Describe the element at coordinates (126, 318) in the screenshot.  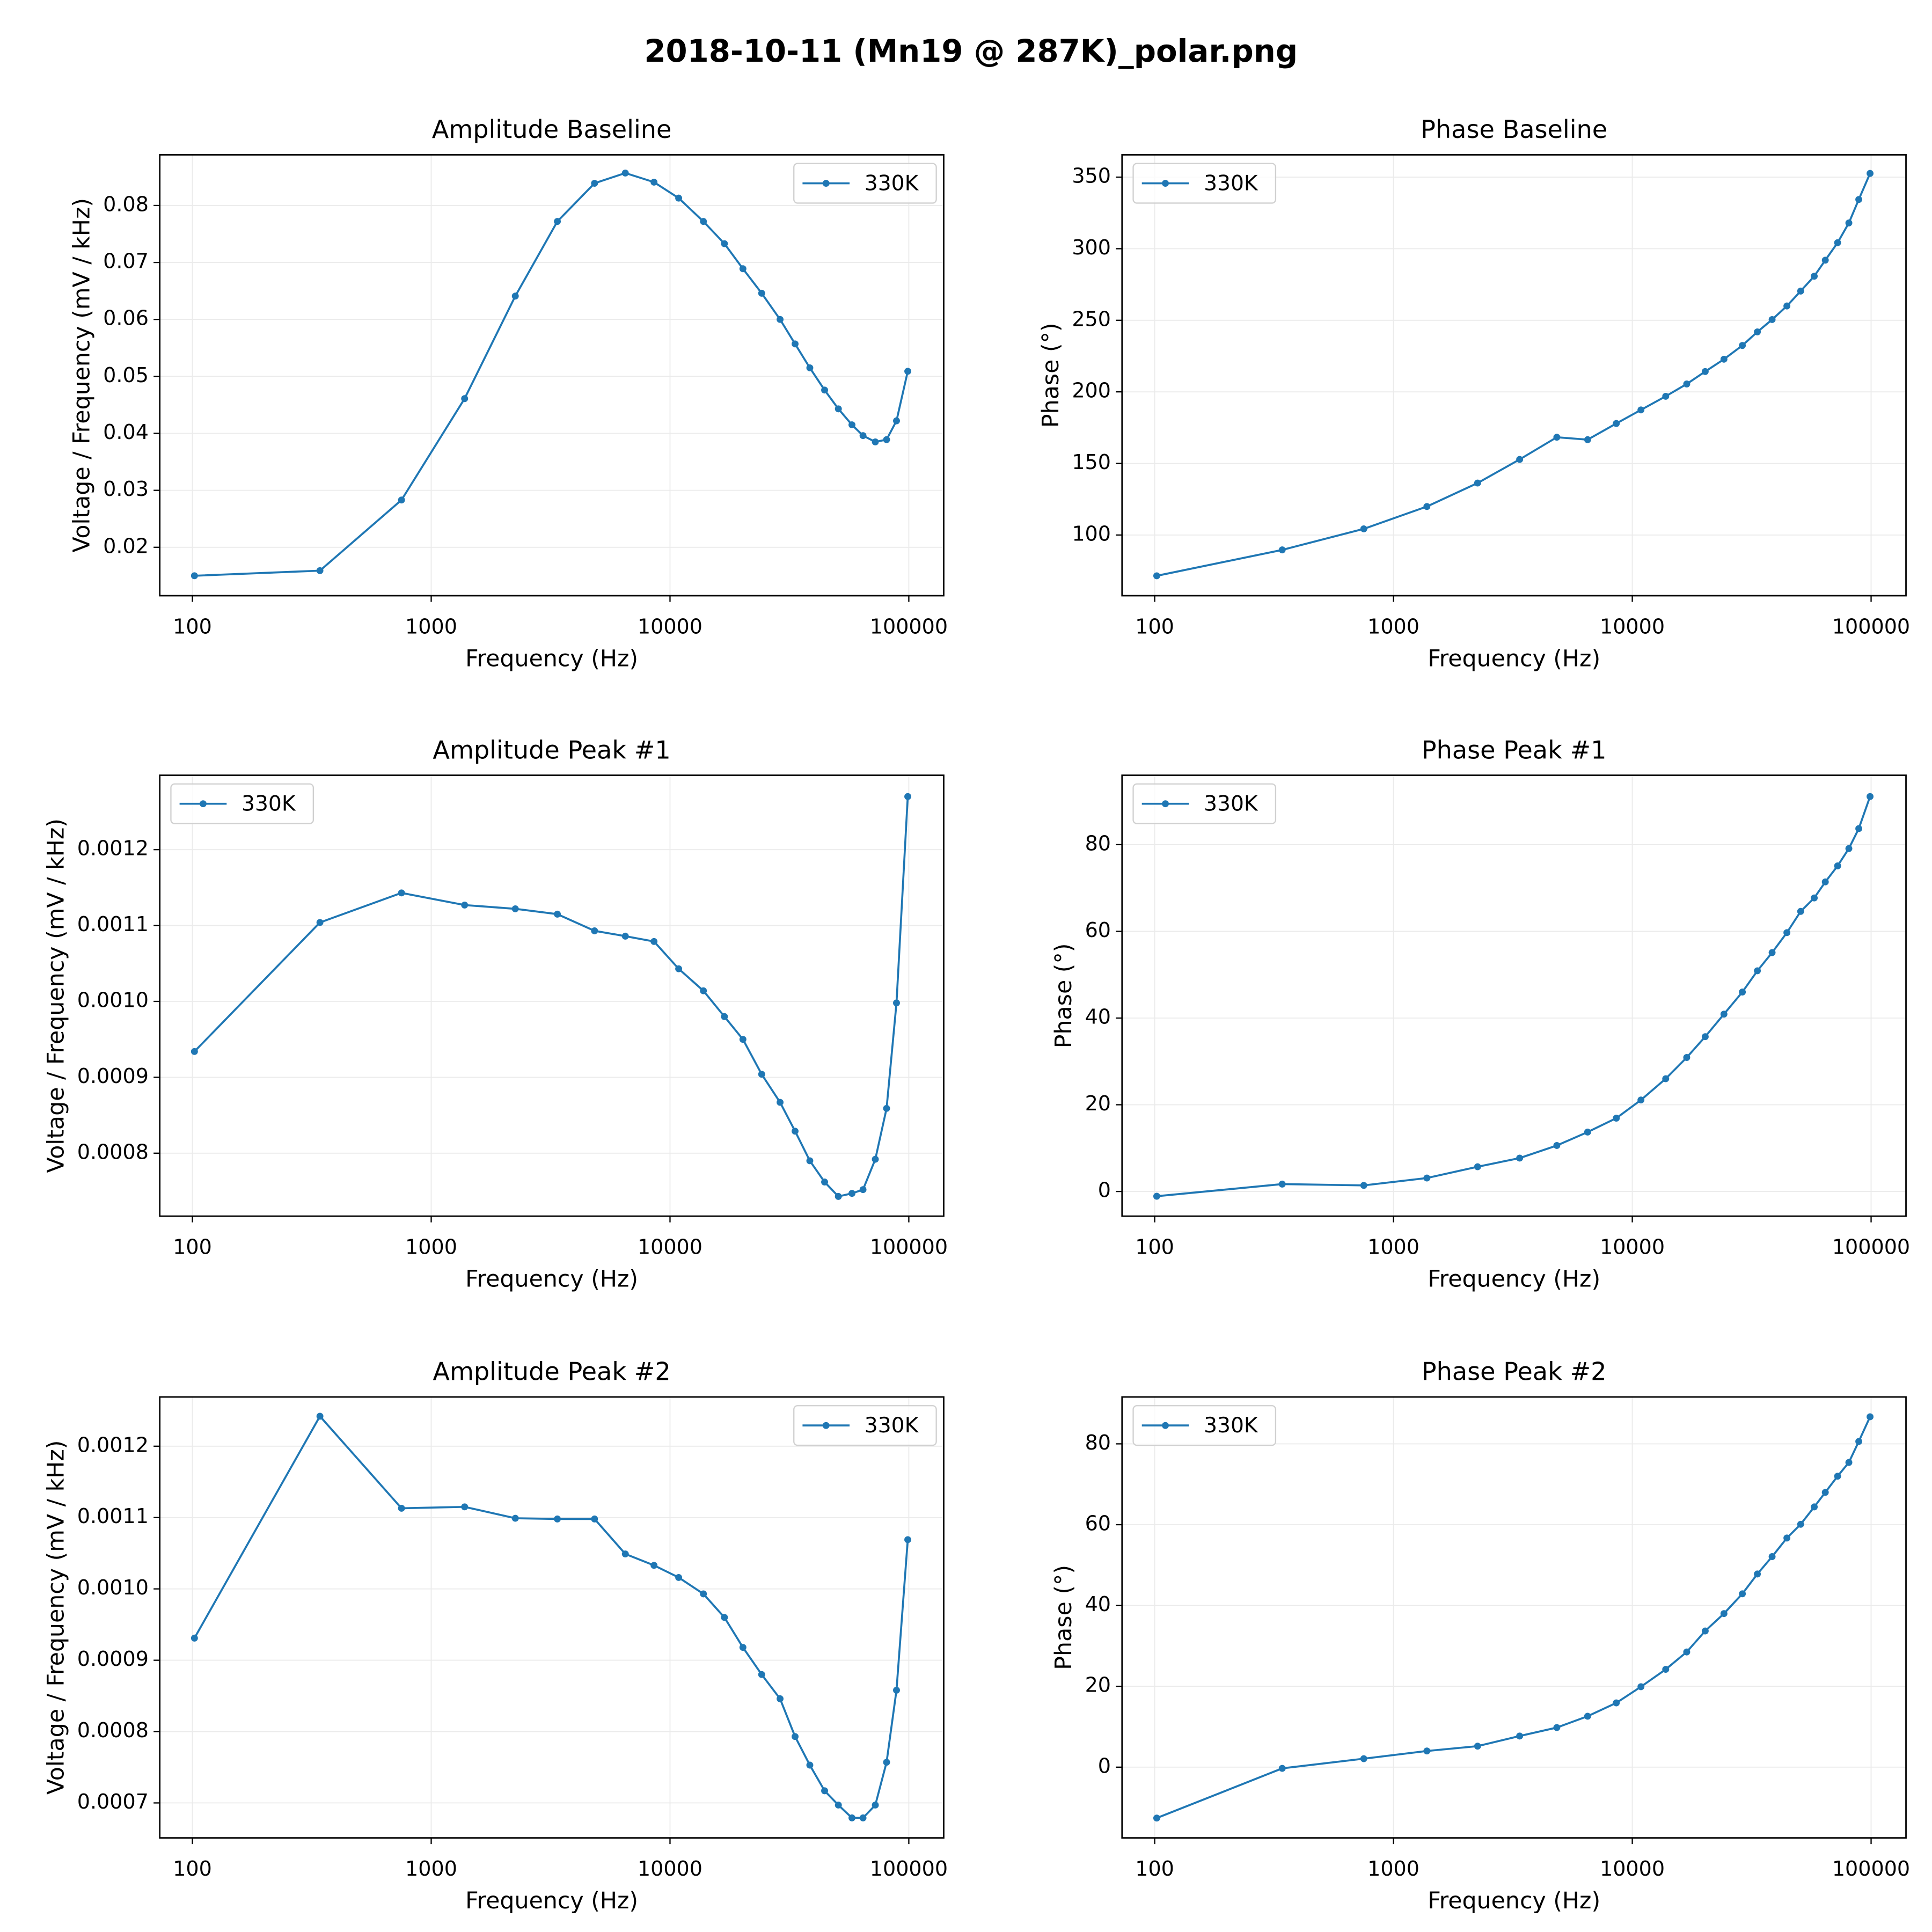
I see `y-tick-label: 0.06` at that location.